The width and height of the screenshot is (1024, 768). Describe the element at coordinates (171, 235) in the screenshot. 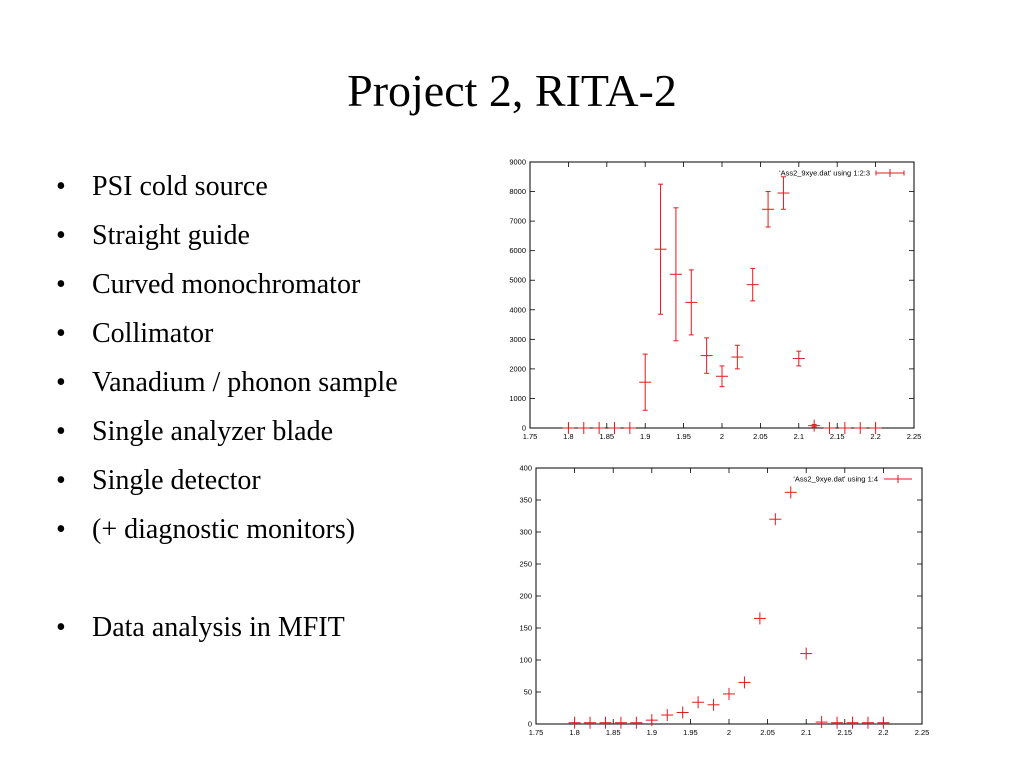

I see `bullet-text: Straight guide` at that location.